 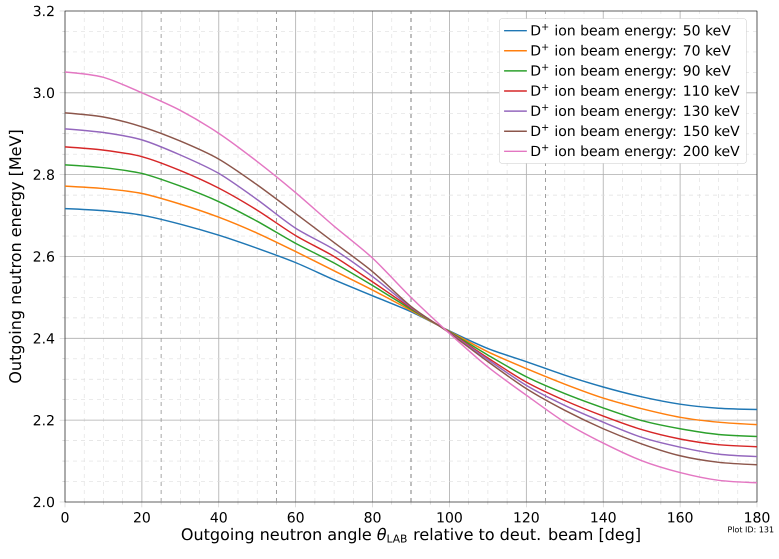 I want to click on y-tick-label: 2.2, so click(x=44, y=420).